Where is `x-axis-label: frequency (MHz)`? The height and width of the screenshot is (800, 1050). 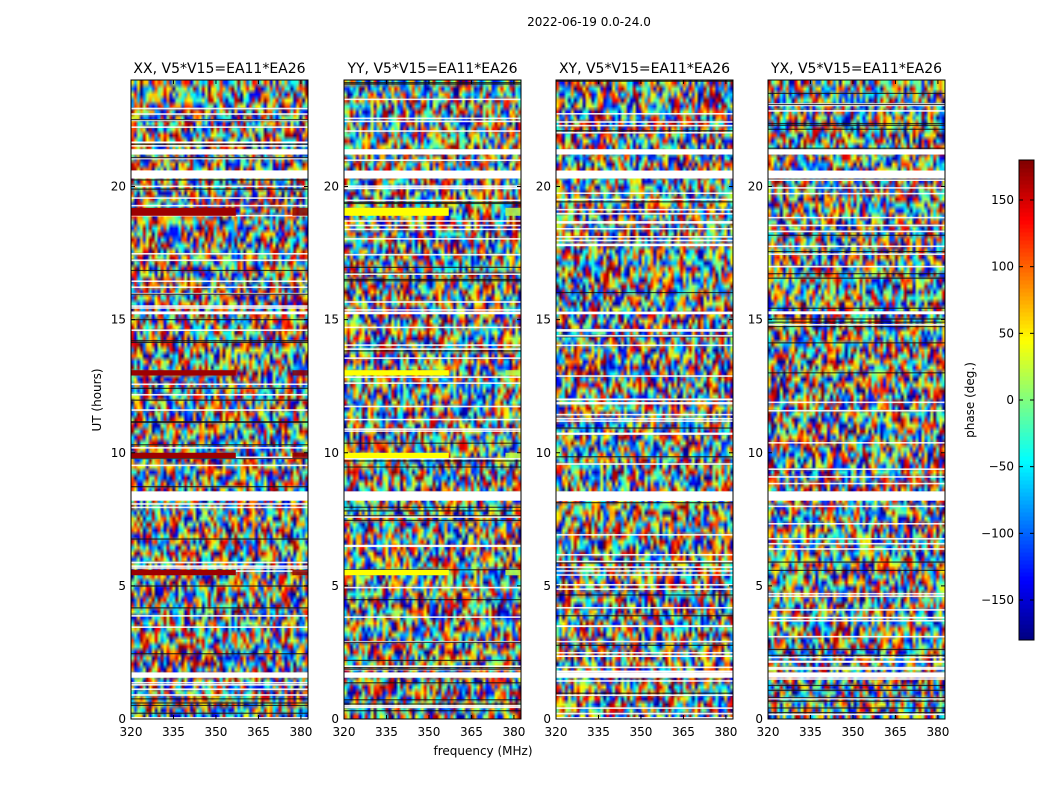 x-axis-label: frequency (MHz) is located at coordinates (482, 751).